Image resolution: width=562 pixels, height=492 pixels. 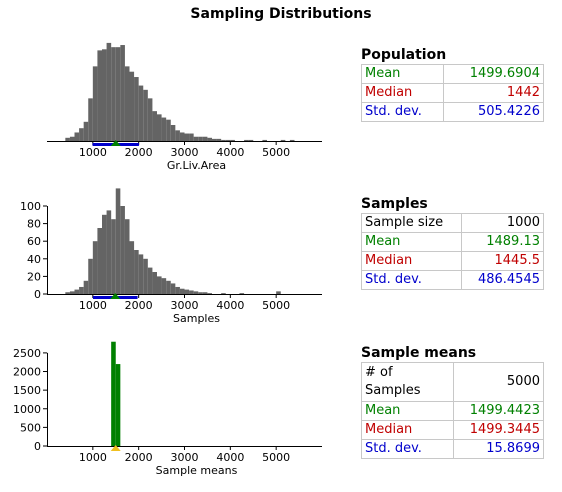 I want to click on stat-row: Std. dev. 486.4545, so click(x=452, y=280).